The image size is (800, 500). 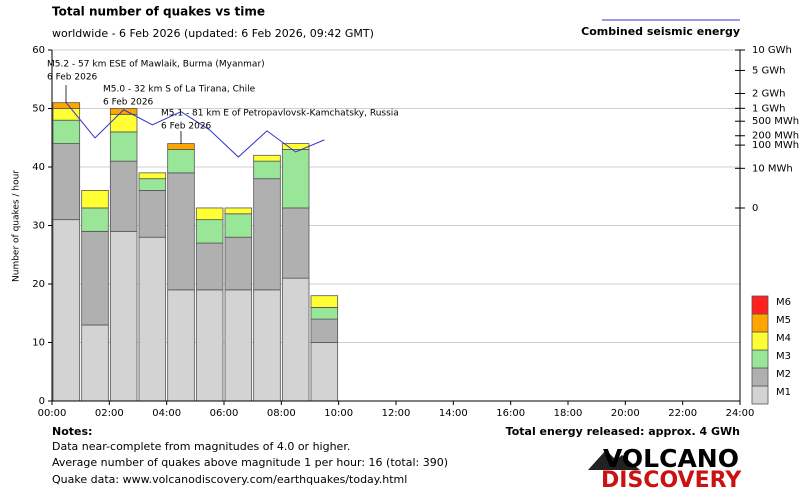 I want to click on x-tick-label: 22:00, so click(x=682, y=413).